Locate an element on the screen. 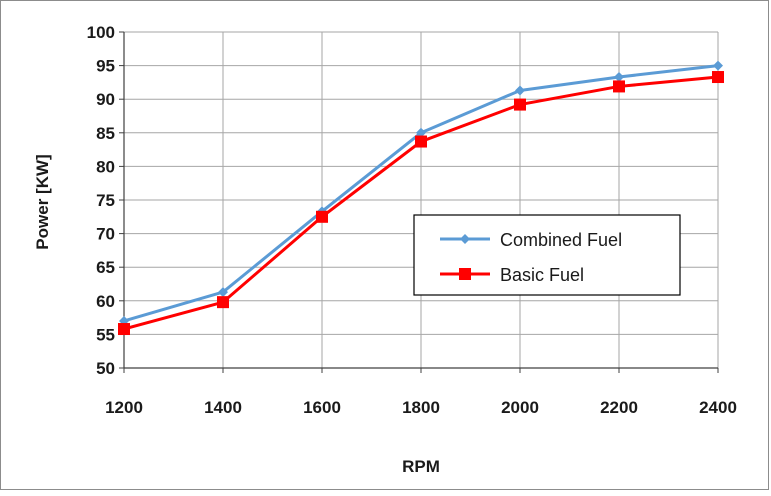  legend-entry: Basic Fuel is located at coordinates (512, 275).